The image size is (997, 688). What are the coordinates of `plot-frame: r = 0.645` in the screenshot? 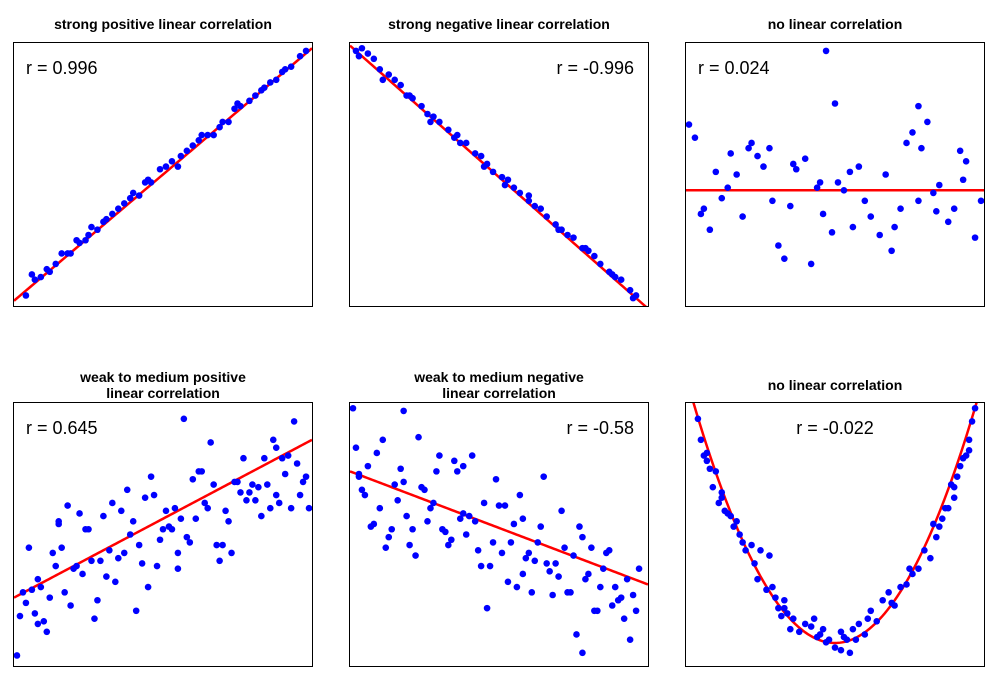 It's located at (163, 534).